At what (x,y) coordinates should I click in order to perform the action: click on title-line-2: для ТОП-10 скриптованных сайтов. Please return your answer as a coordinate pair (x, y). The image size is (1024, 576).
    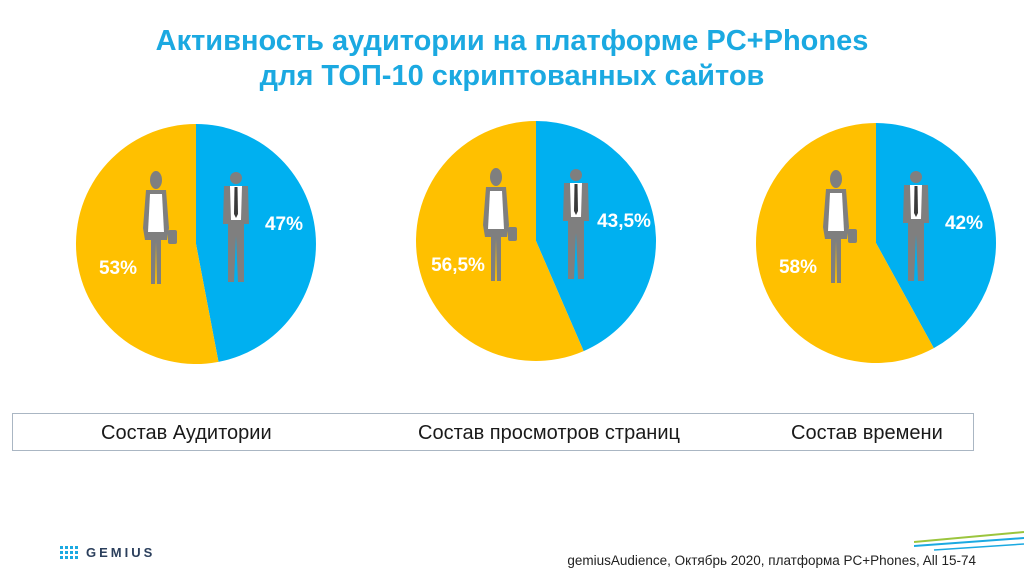
    Looking at the image, I should click on (512, 76).